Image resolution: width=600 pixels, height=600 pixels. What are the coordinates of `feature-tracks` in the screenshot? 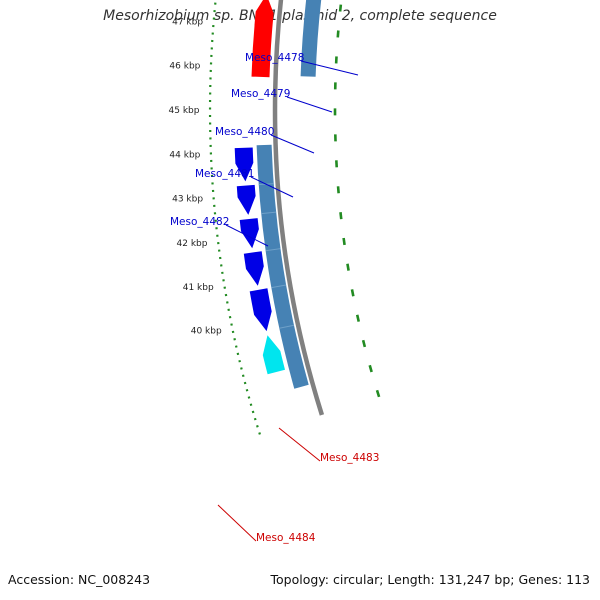 It's located at (278, 194).